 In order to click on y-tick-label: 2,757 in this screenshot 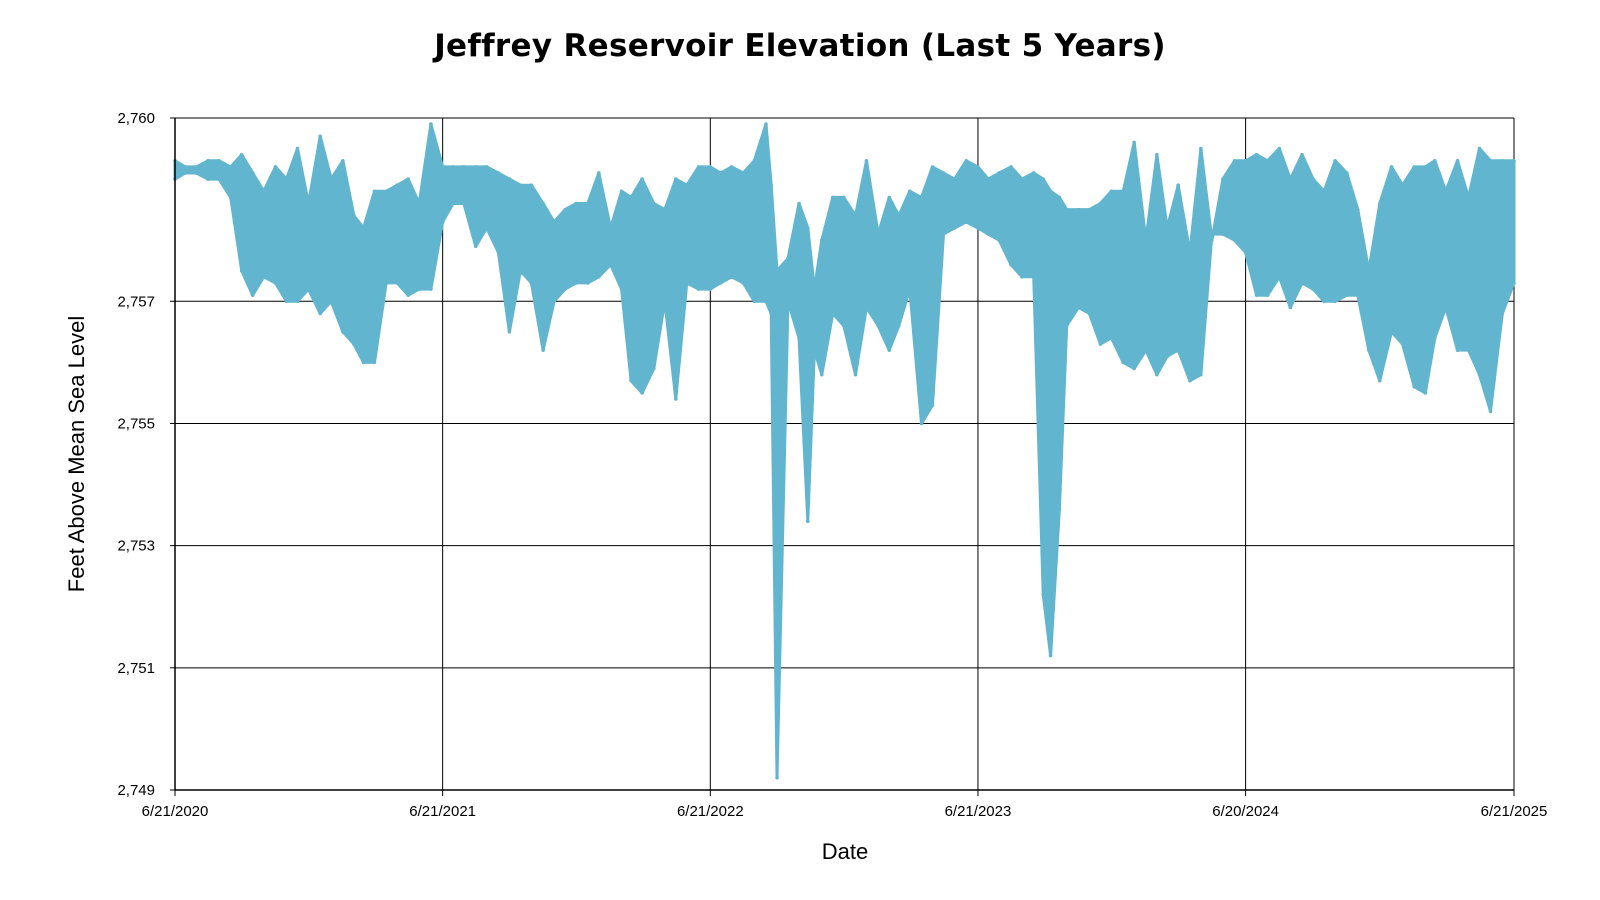, I will do `click(136, 301)`.